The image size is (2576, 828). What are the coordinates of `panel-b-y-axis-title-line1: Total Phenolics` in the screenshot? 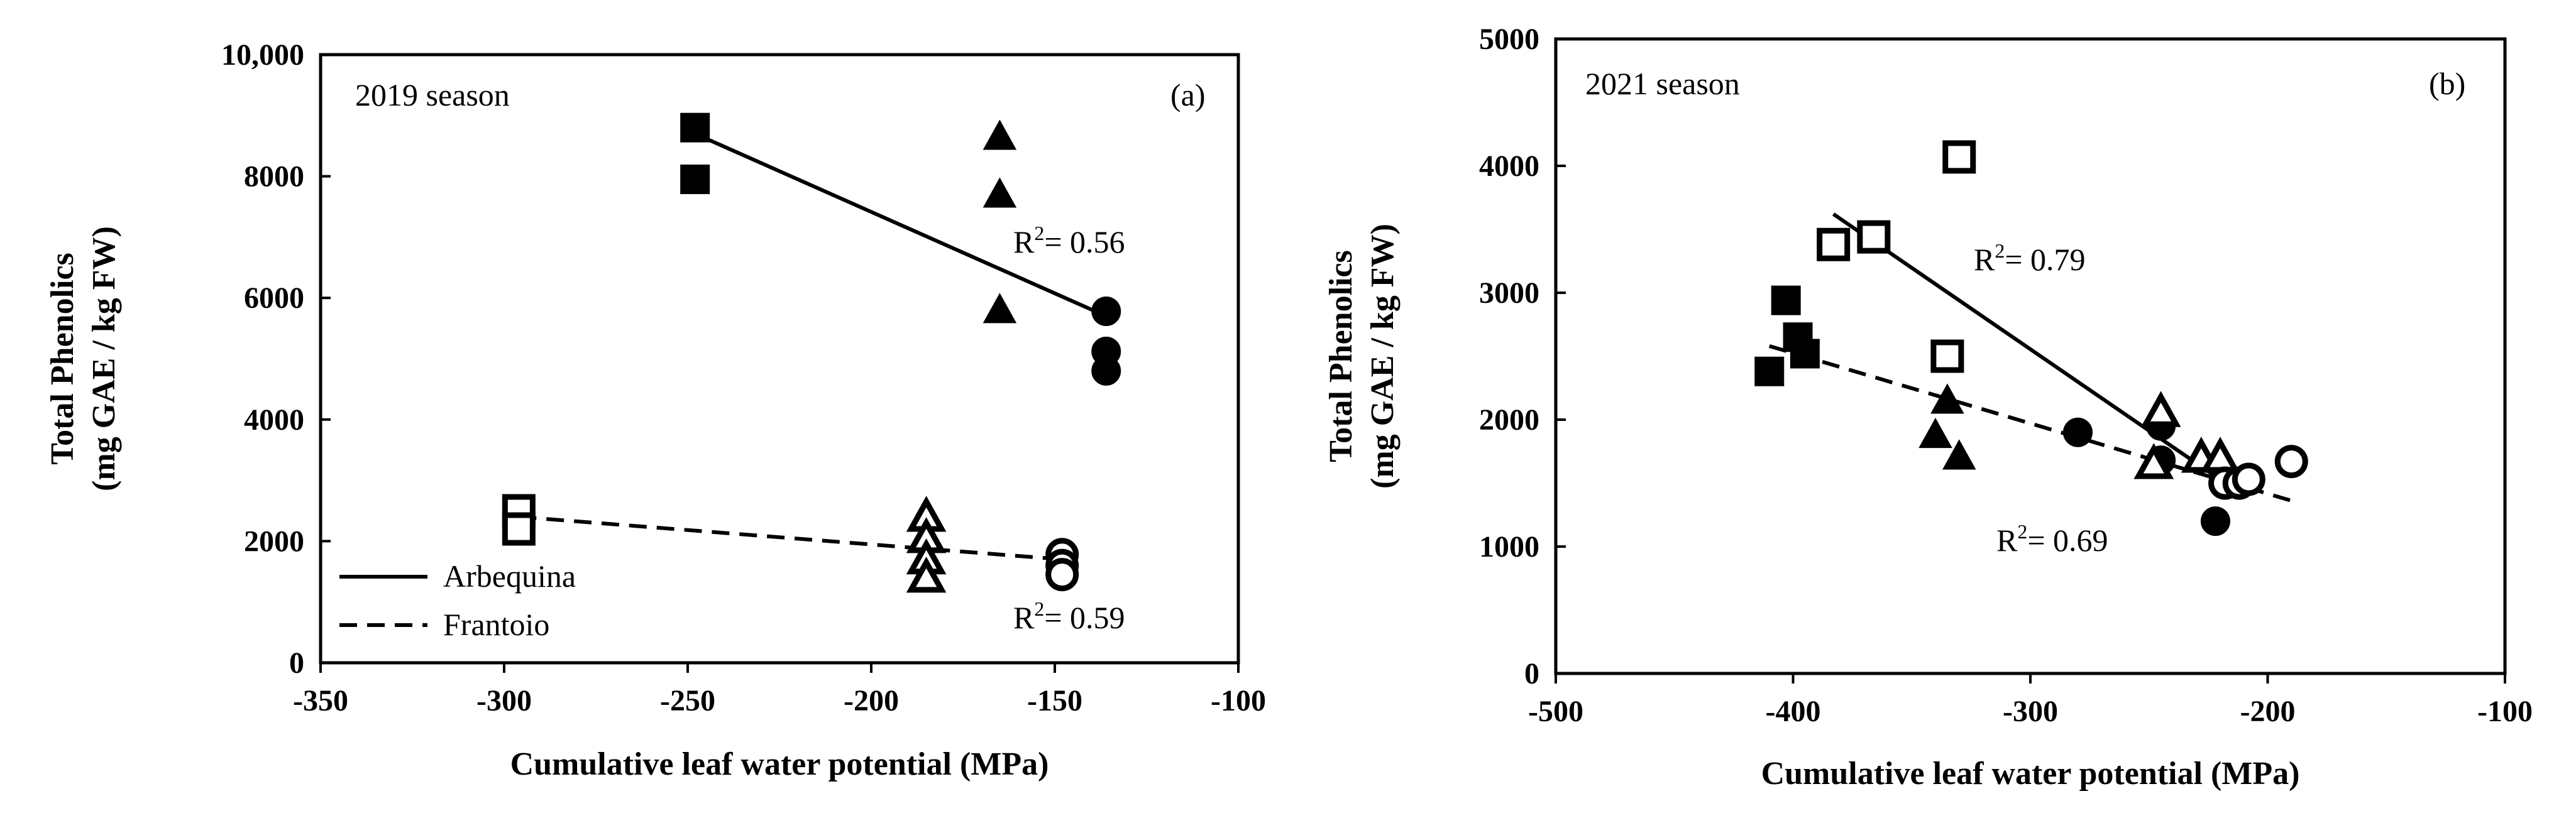 It's located at (1341, 356).